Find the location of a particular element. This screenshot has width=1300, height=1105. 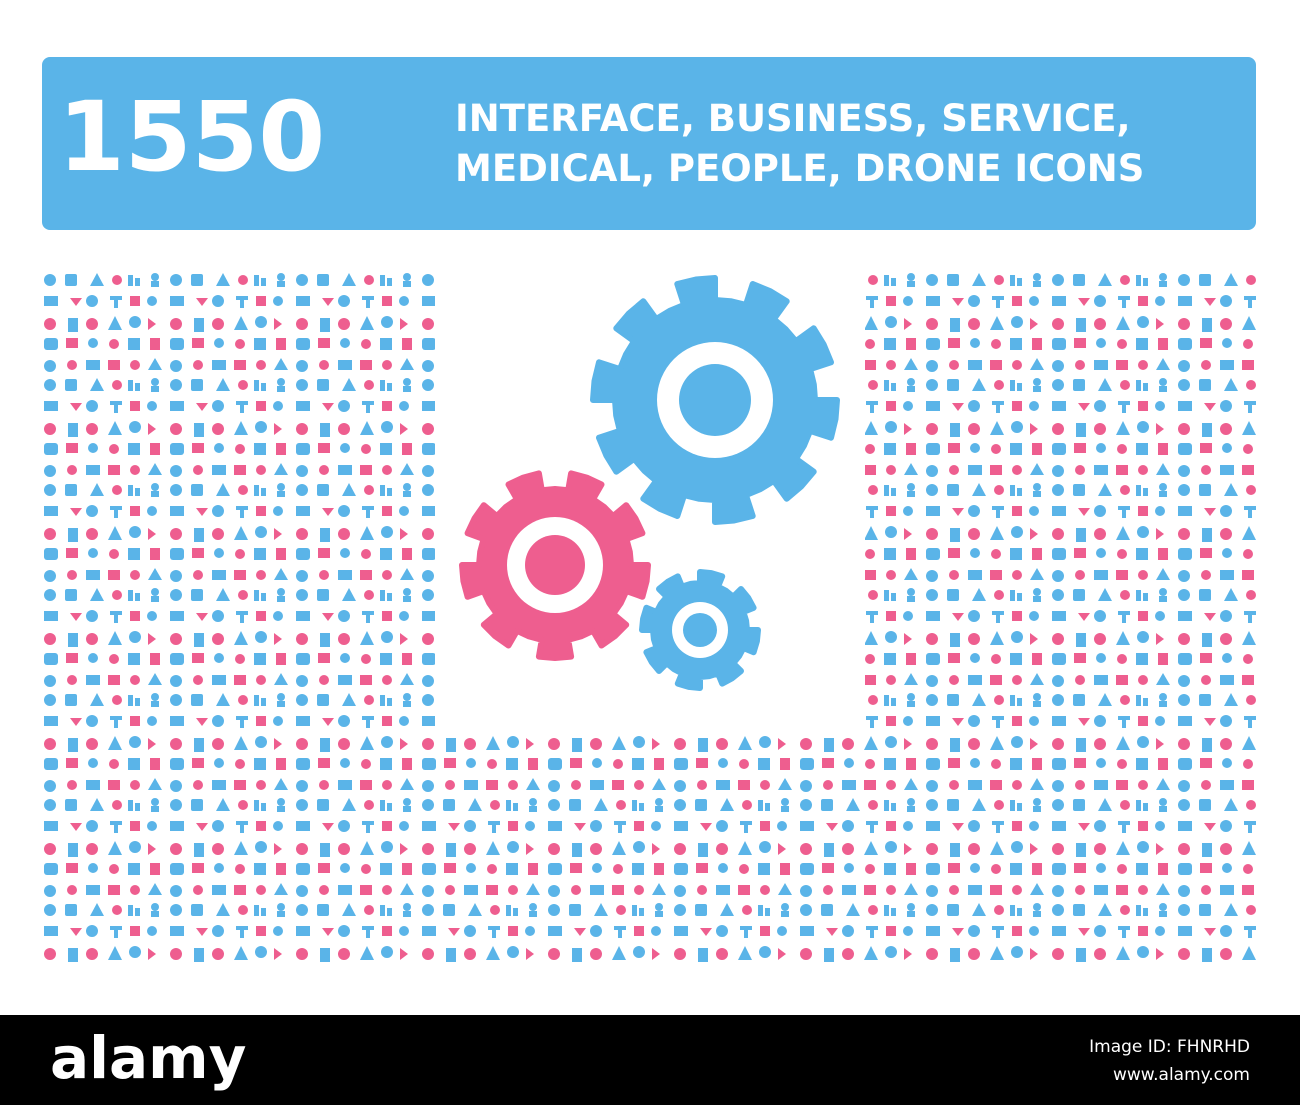

gears is located at coordinates (649, 483).